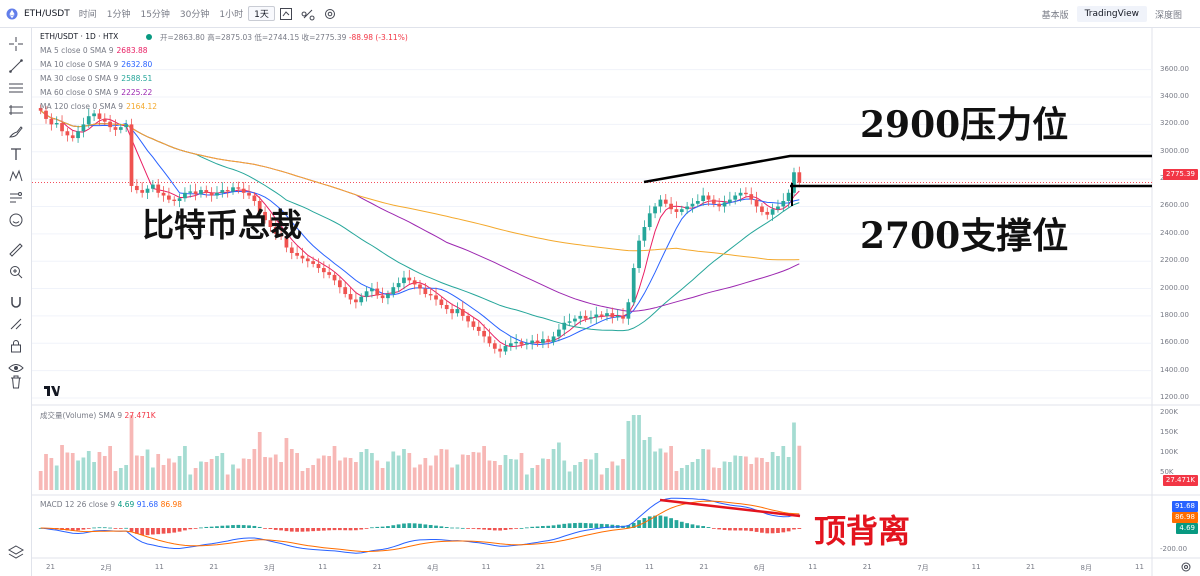 Image resolution: width=1200 pixels, height=576 pixels. I want to click on time-axis-label: 11, so click(1139, 567).